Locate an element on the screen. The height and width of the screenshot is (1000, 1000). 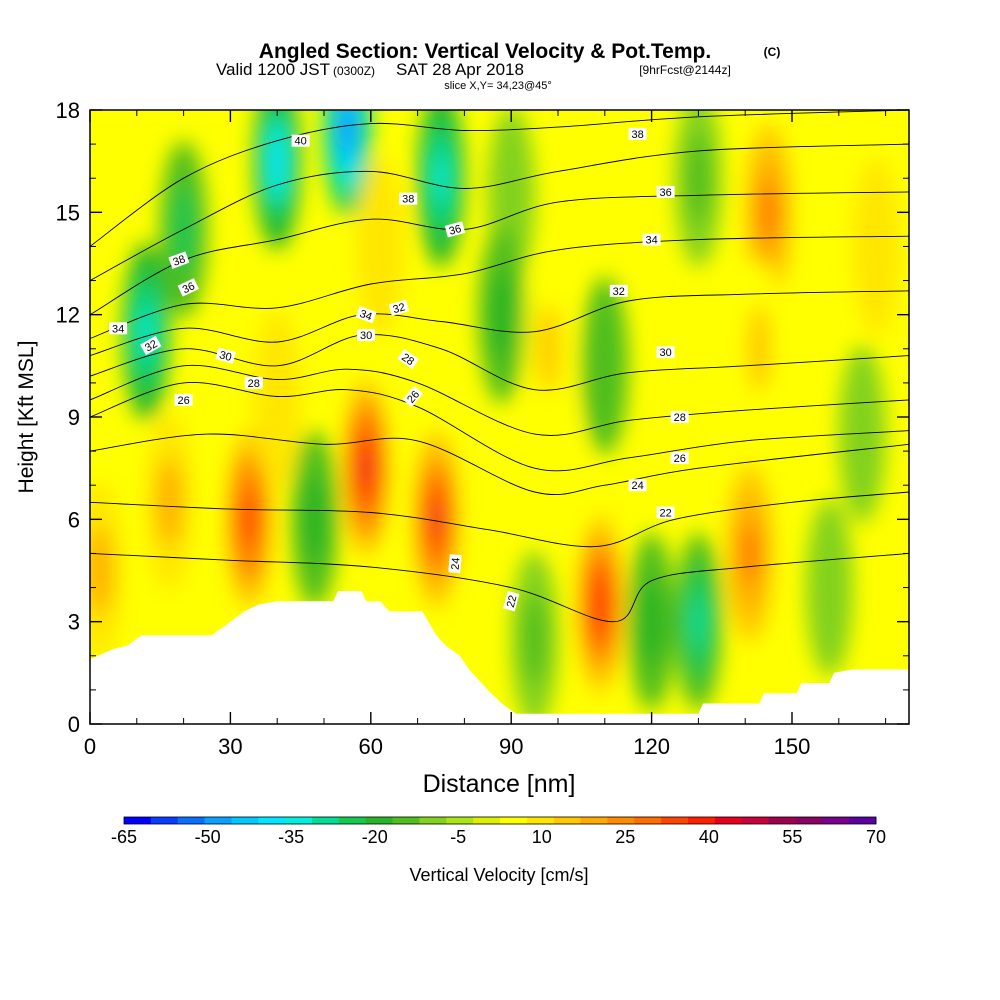
colorbar-tick-label: -20 is located at coordinates (375, 837).